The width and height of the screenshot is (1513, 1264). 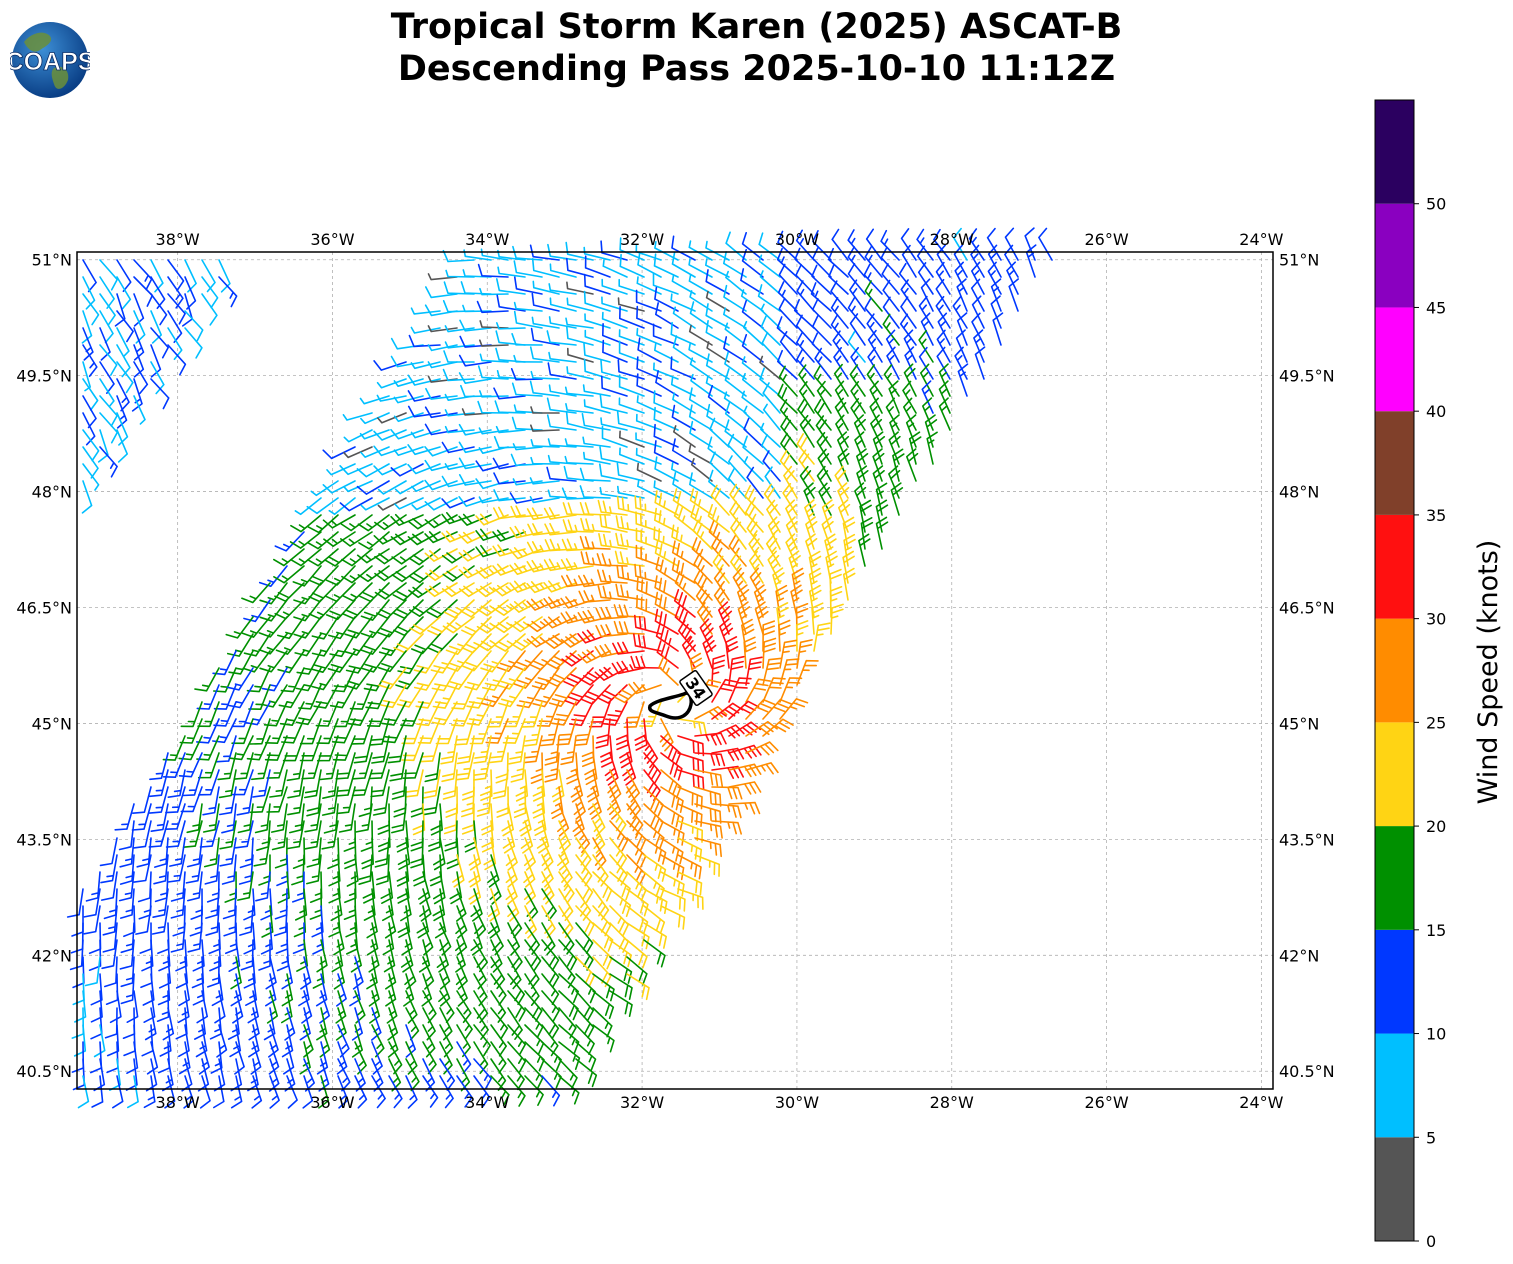 I want to click on colorbar-tick-label: 5, so click(x=1431, y=1137).